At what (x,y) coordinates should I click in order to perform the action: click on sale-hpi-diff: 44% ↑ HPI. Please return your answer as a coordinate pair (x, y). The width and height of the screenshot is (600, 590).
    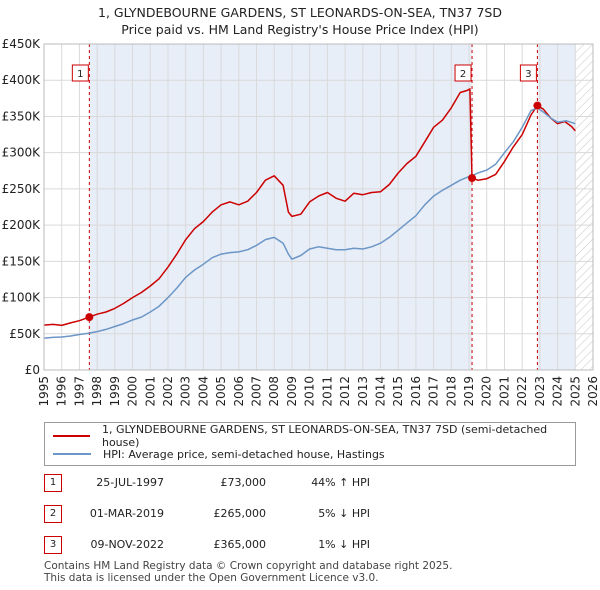
    Looking at the image, I should click on (340, 482).